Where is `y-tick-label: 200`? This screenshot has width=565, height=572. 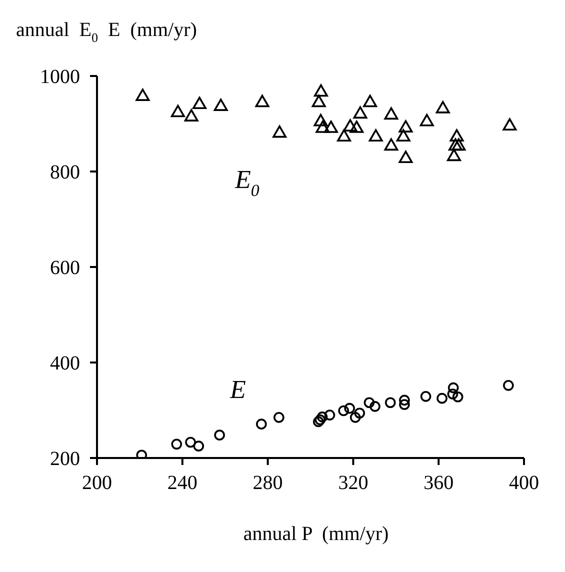 y-tick-label: 200 is located at coordinates (65, 459).